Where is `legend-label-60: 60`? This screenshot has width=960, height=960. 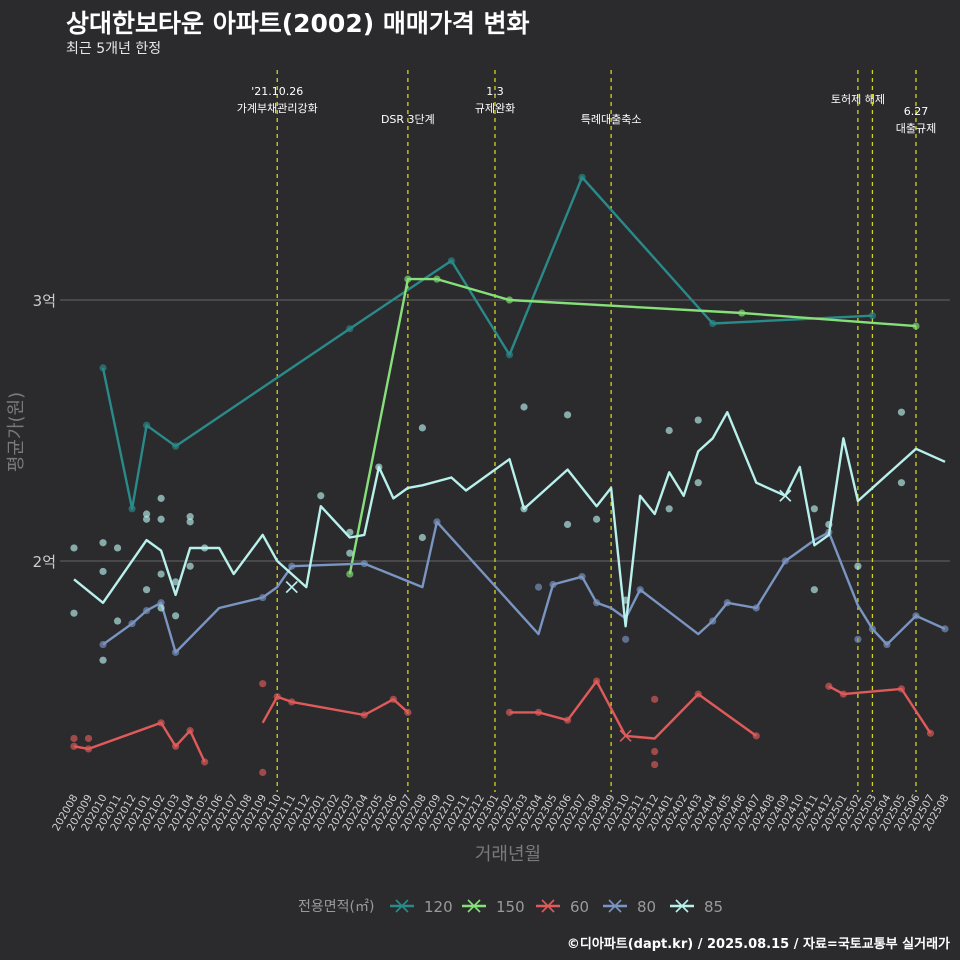 legend-label-60: 60 is located at coordinates (579, 907).